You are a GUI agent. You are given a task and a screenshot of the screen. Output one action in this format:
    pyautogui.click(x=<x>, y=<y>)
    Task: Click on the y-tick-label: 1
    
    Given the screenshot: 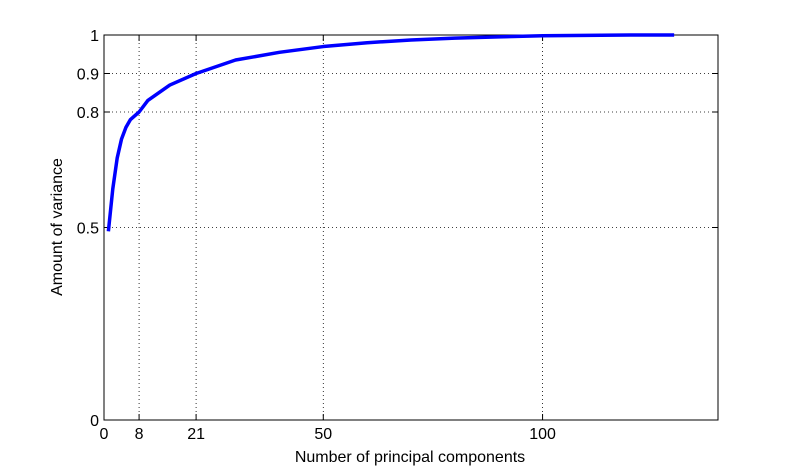 What is the action you would take?
    pyautogui.click(x=94, y=36)
    